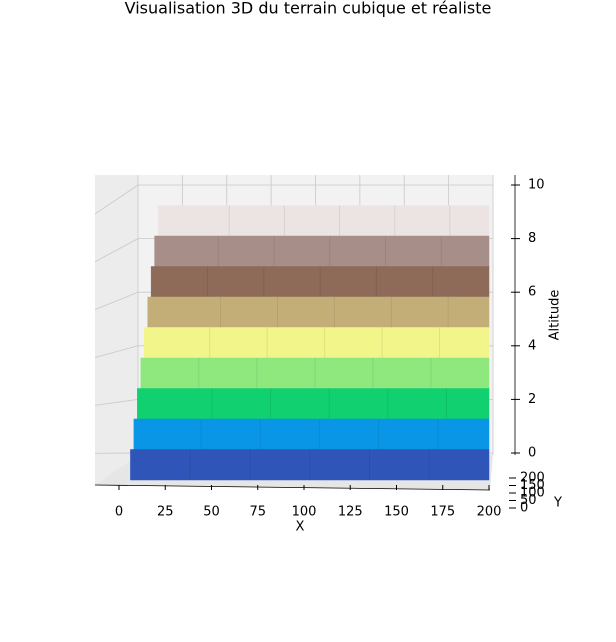  I want to click on x-tick-label: 125, so click(350, 512).